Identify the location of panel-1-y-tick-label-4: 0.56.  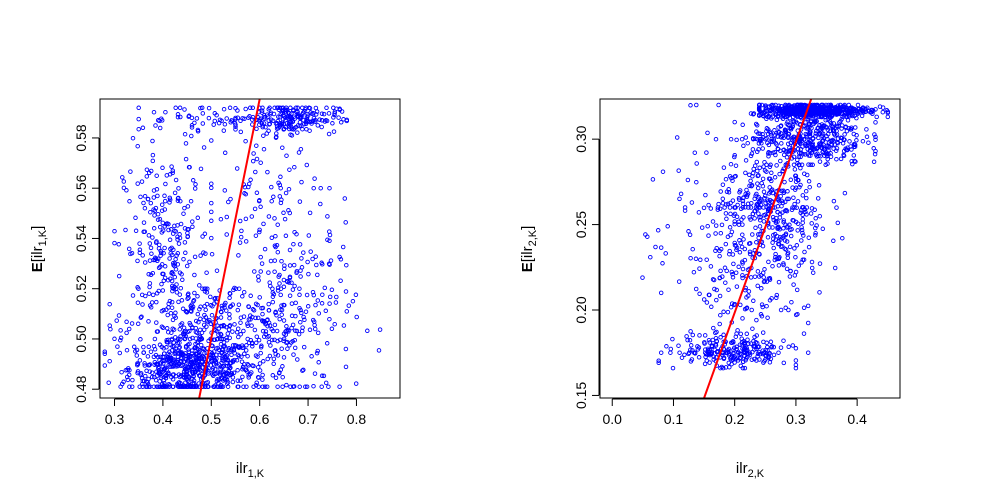
(81, 187).